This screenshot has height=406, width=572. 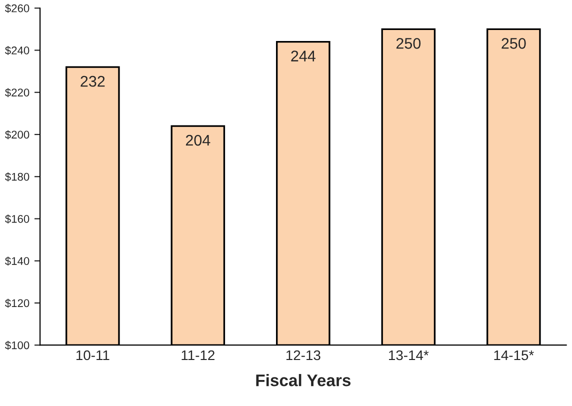 I want to click on y-tick-label: $240, so click(x=17, y=51).